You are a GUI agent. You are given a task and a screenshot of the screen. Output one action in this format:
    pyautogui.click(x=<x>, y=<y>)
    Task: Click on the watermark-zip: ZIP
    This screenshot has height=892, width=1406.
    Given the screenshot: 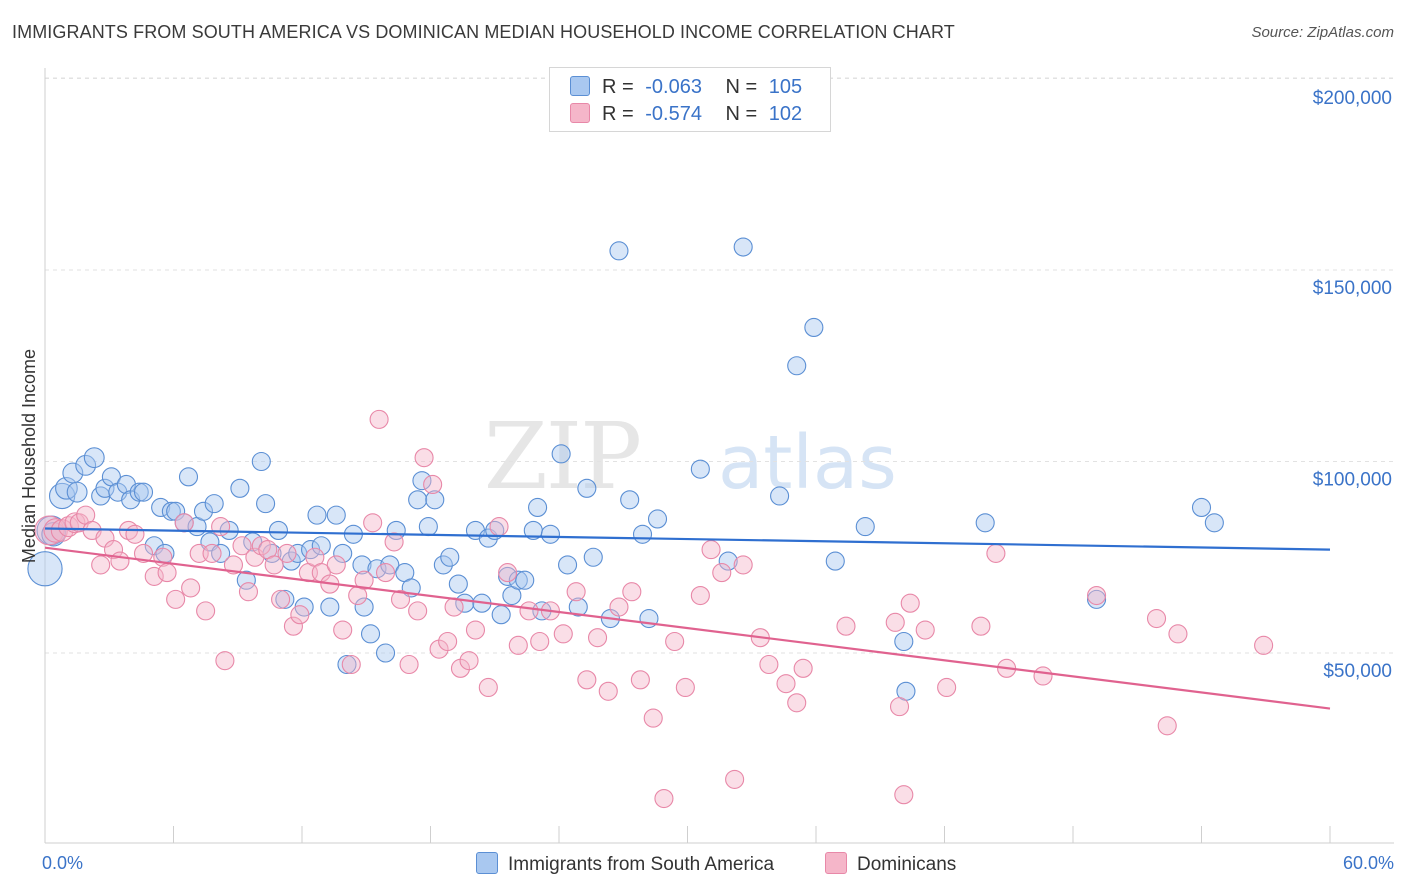 What is the action you would take?
    pyautogui.click(x=562, y=456)
    